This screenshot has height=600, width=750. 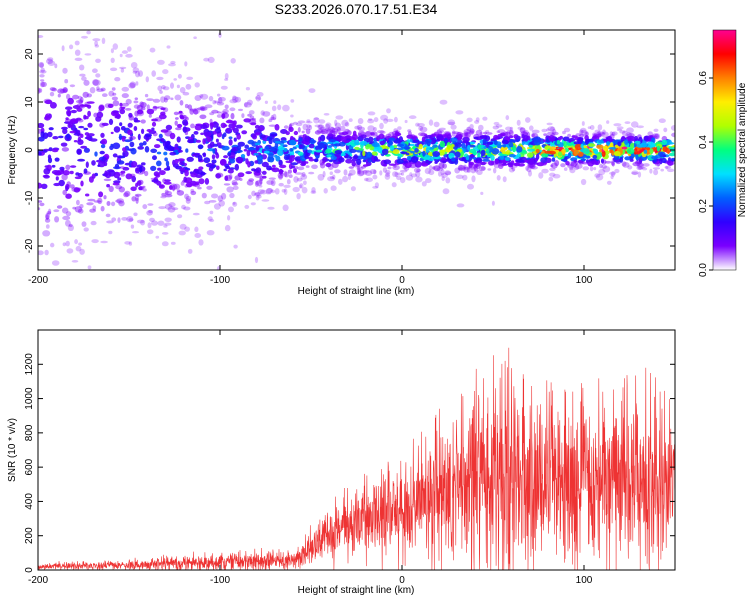 What do you see at coordinates (12, 150) in the screenshot?
I see `spectrogram-y-axis-label: Frequency (Hz)` at bounding box center [12, 150].